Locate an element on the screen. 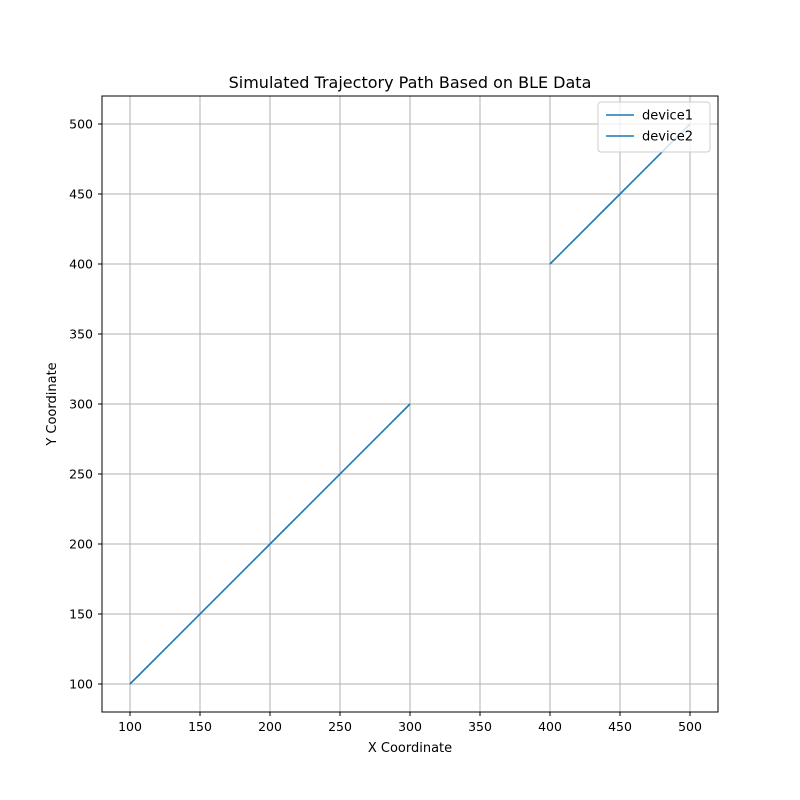 The width and height of the screenshot is (800, 800). y-tick-label: 400 is located at coordinates (81, 264).